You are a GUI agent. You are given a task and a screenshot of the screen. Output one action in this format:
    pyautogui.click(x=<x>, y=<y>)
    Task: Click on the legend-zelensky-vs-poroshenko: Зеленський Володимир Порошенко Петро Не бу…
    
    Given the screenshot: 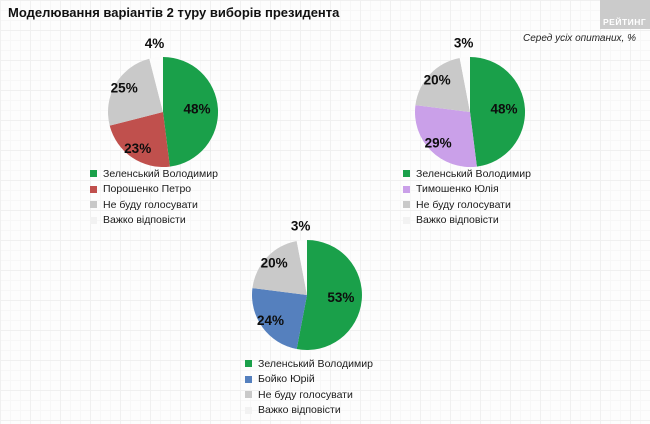 What is the action you would take?
    pyautogui.click(x=175, y=197)
    